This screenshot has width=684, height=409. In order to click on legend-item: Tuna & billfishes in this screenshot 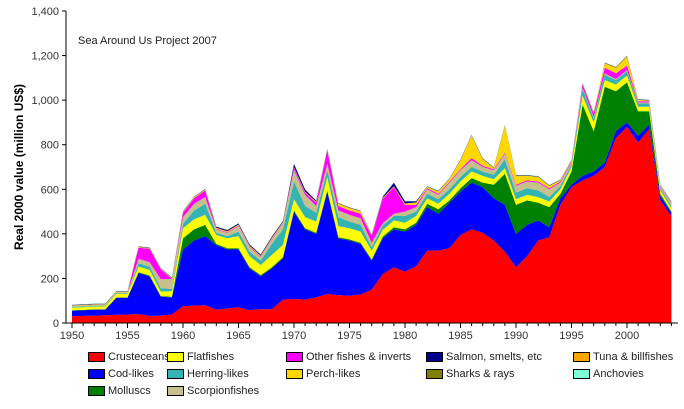, I will do `click(628, 356)`.